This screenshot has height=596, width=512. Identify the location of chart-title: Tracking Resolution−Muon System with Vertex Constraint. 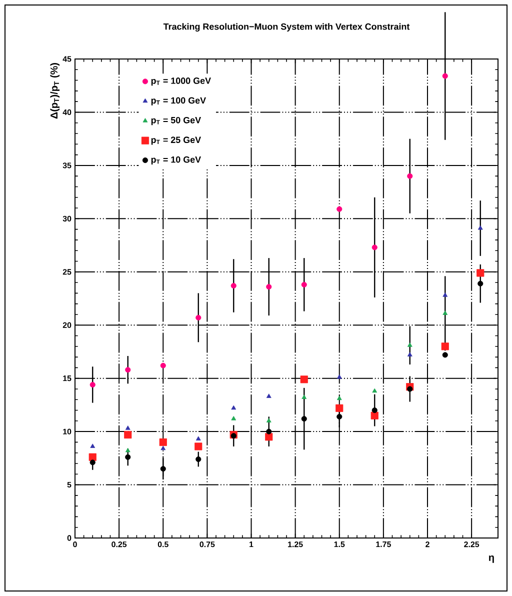
(286, 27).